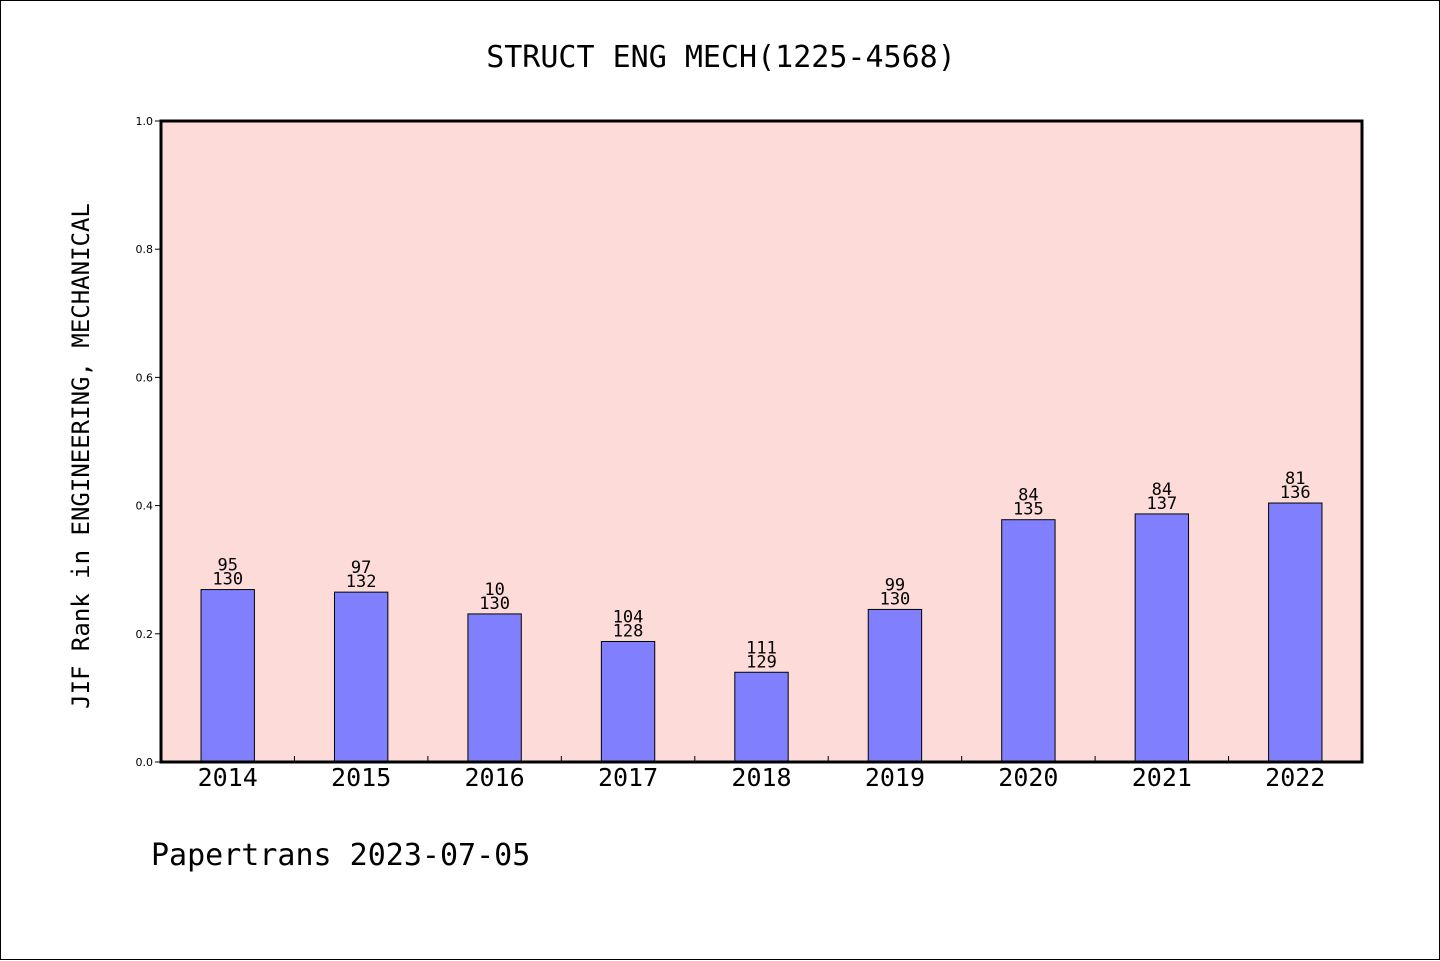 The image size is (1440, 961). I want to click on x-tick-label: 2021, so click(1162, 777).